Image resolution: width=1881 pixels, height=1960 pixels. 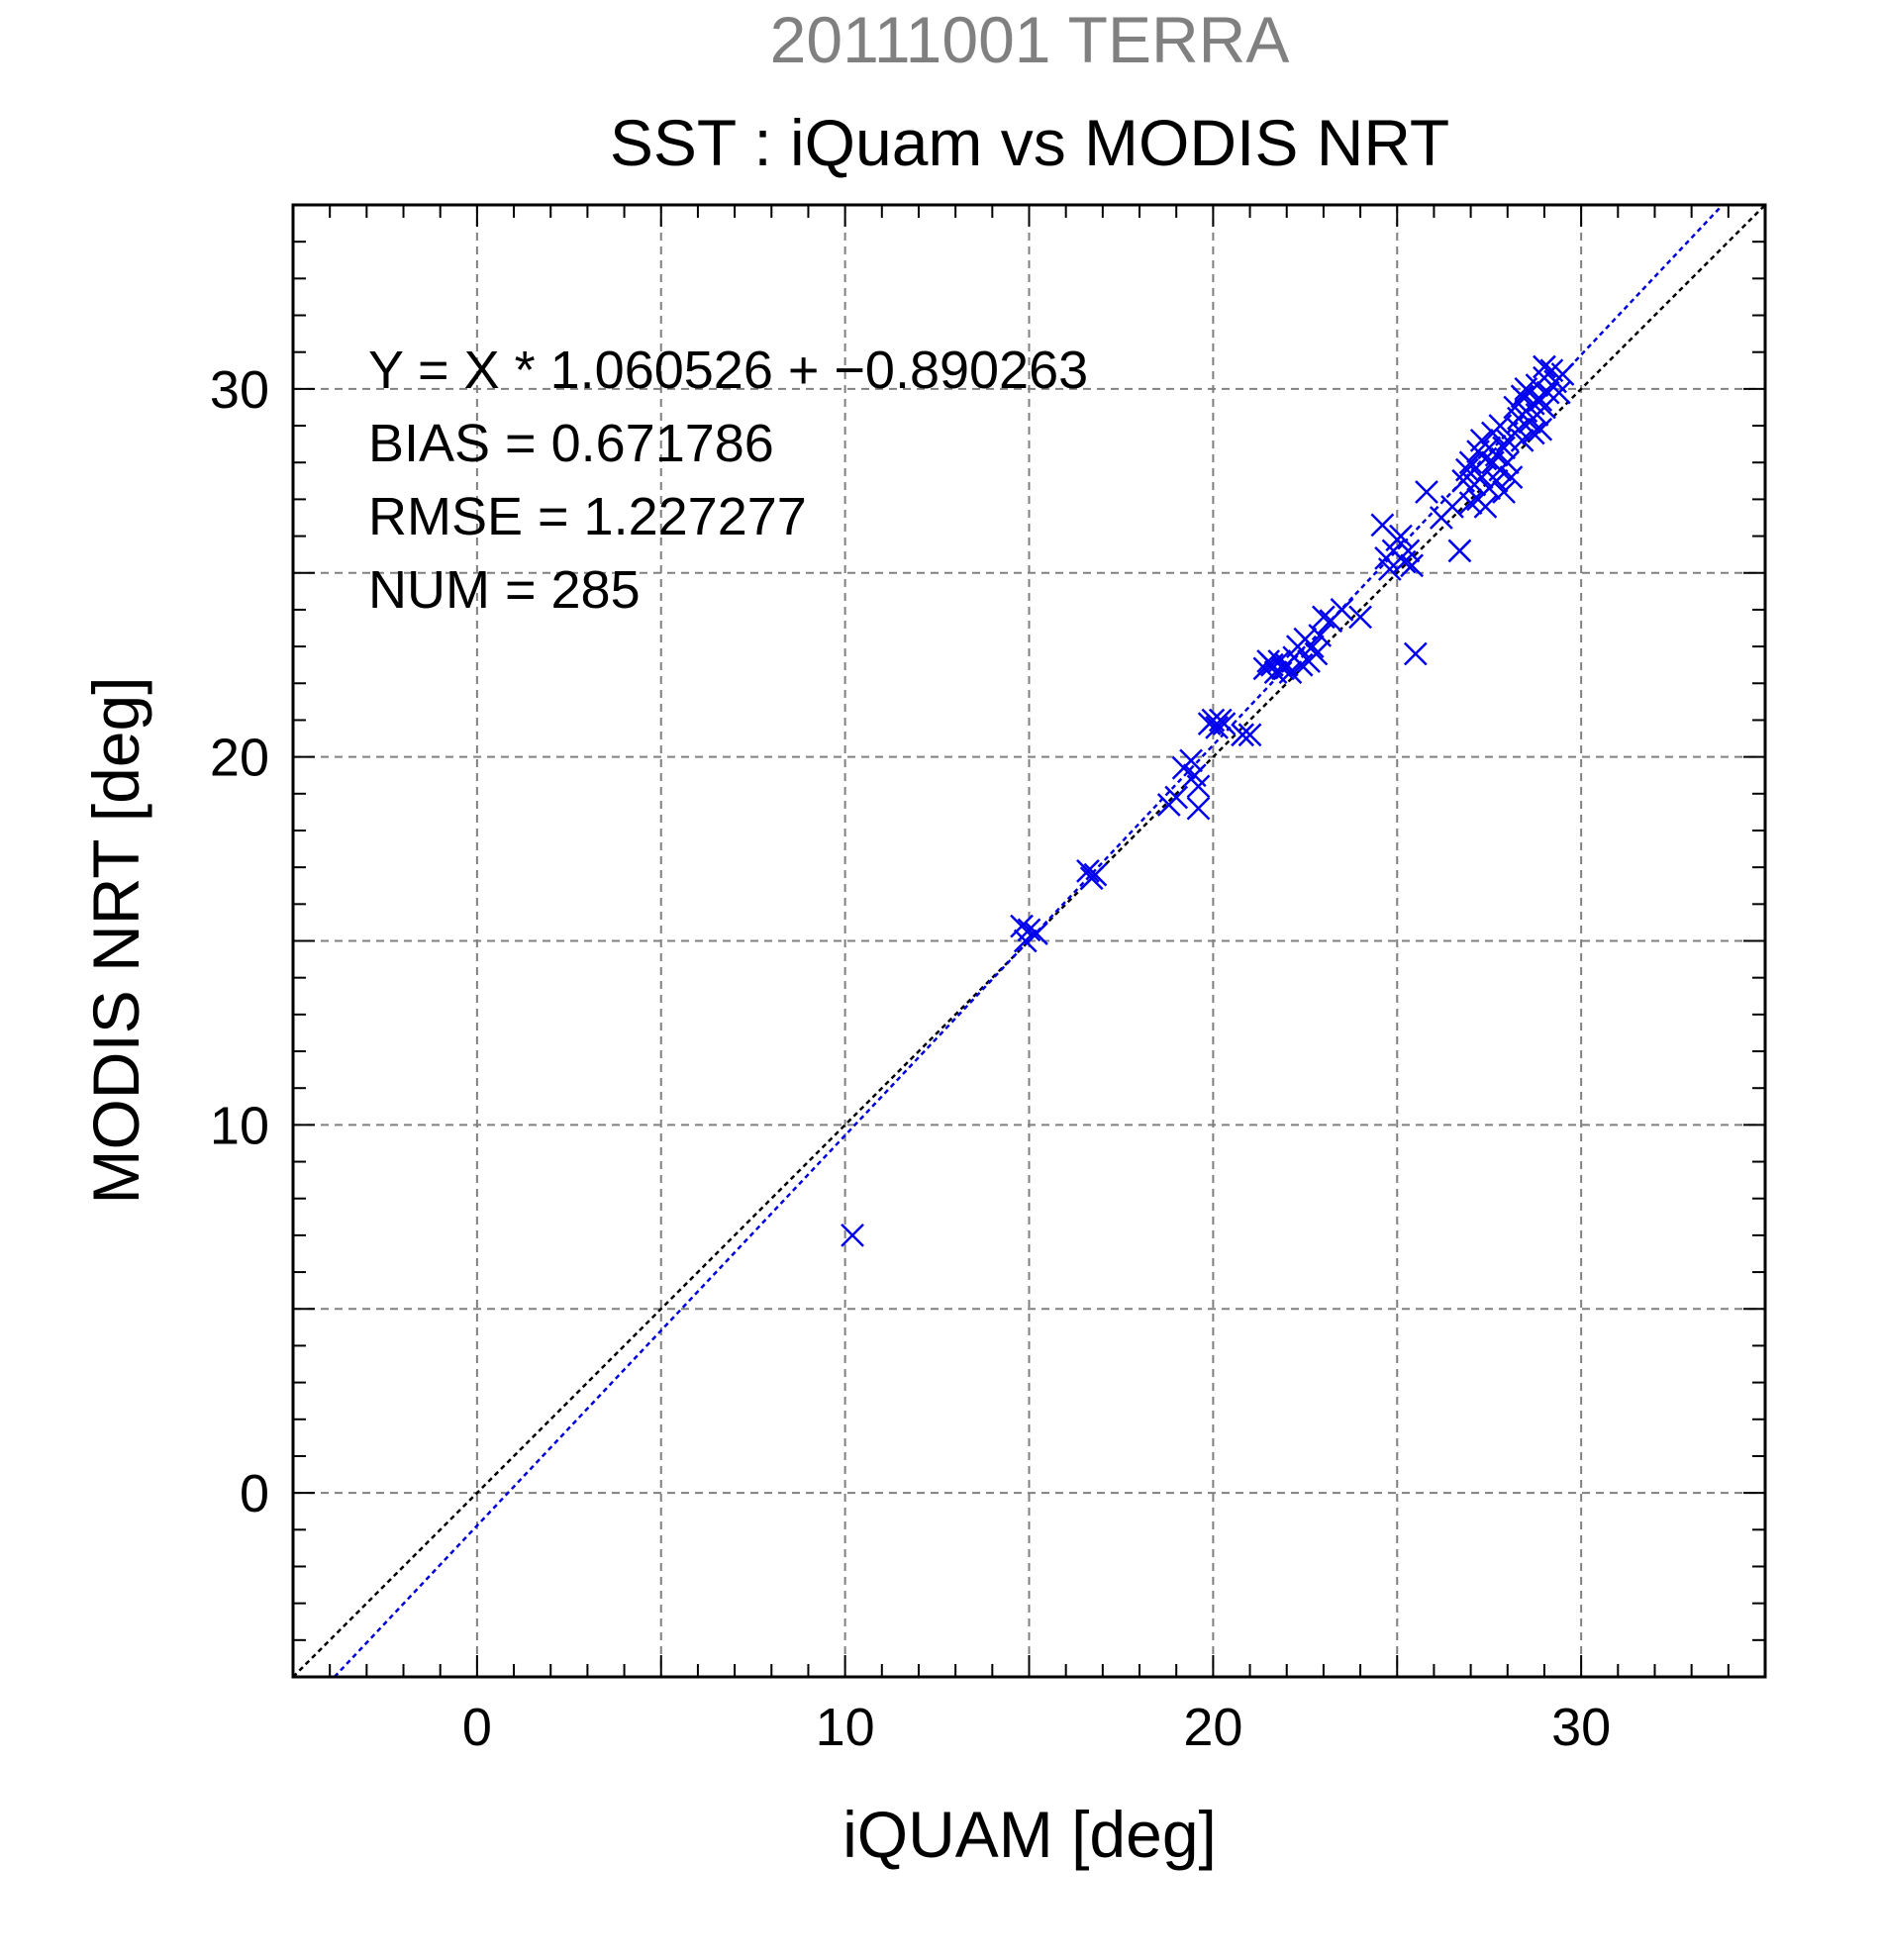 I want to click on y-axis-label: MODIS NRT [deg], so click(x=115, y=940).